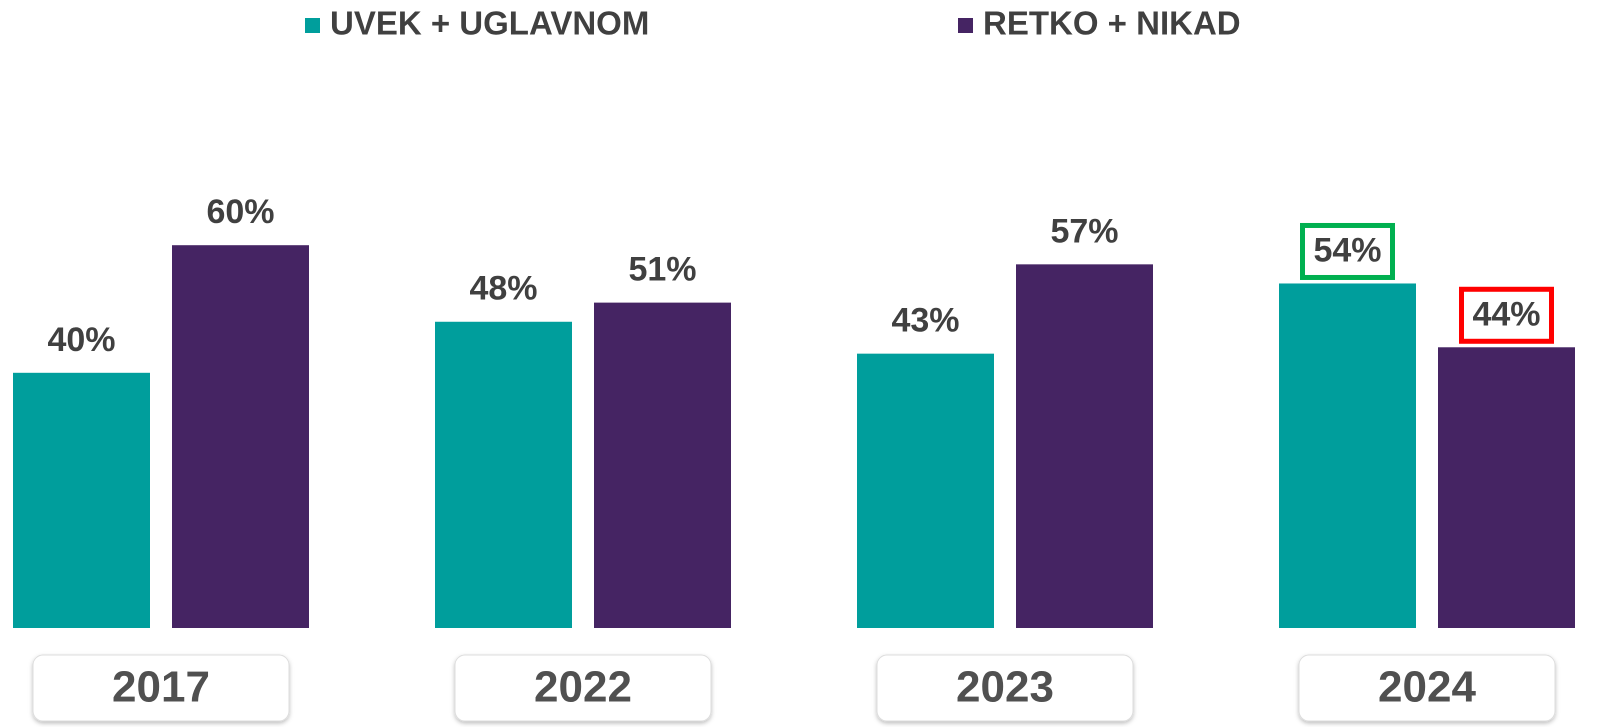 This screenshot has width=1614, height=727. I want to click on legend-label: RETKO + NIKAD, so click(1112, 23).